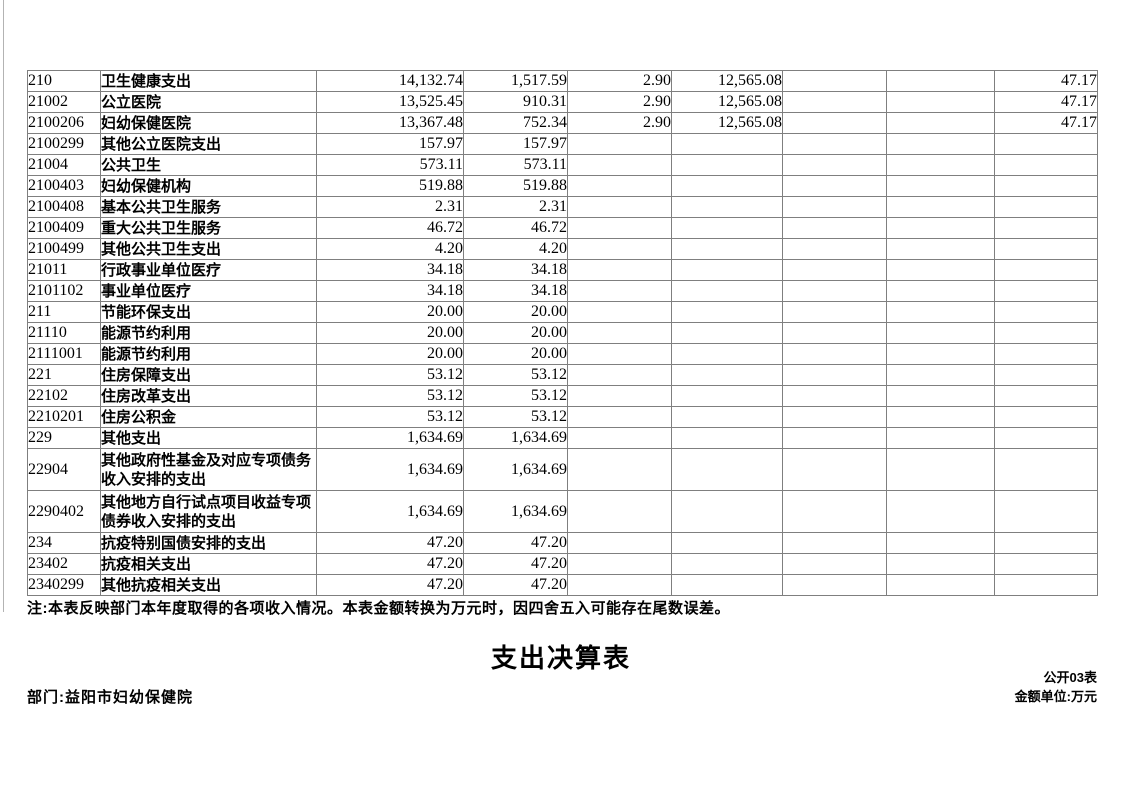  What do you see at coordinates (515, 417) in the screenshot?
I see `cell-value: 53.12` at bounding box center [515, 417].